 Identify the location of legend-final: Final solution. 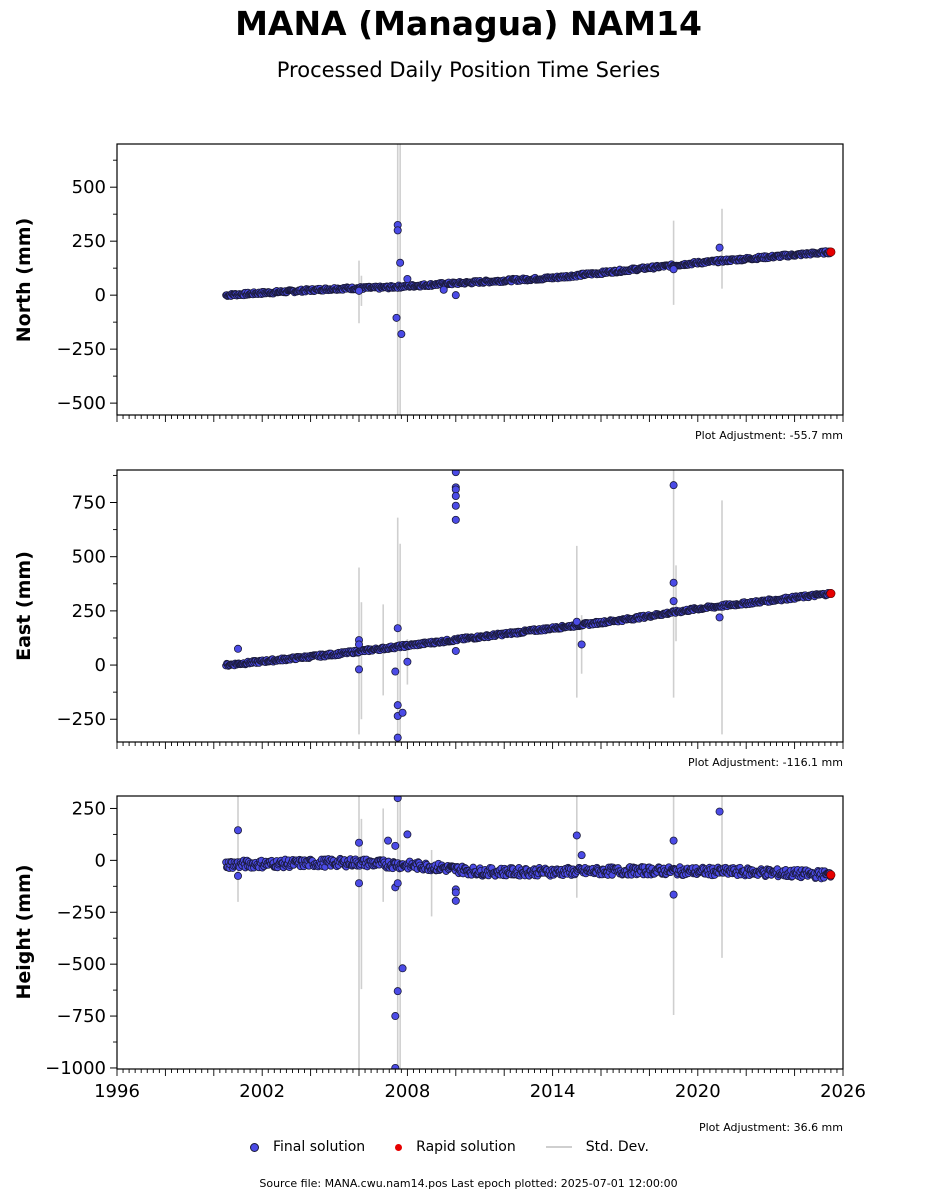
(307, 1147).